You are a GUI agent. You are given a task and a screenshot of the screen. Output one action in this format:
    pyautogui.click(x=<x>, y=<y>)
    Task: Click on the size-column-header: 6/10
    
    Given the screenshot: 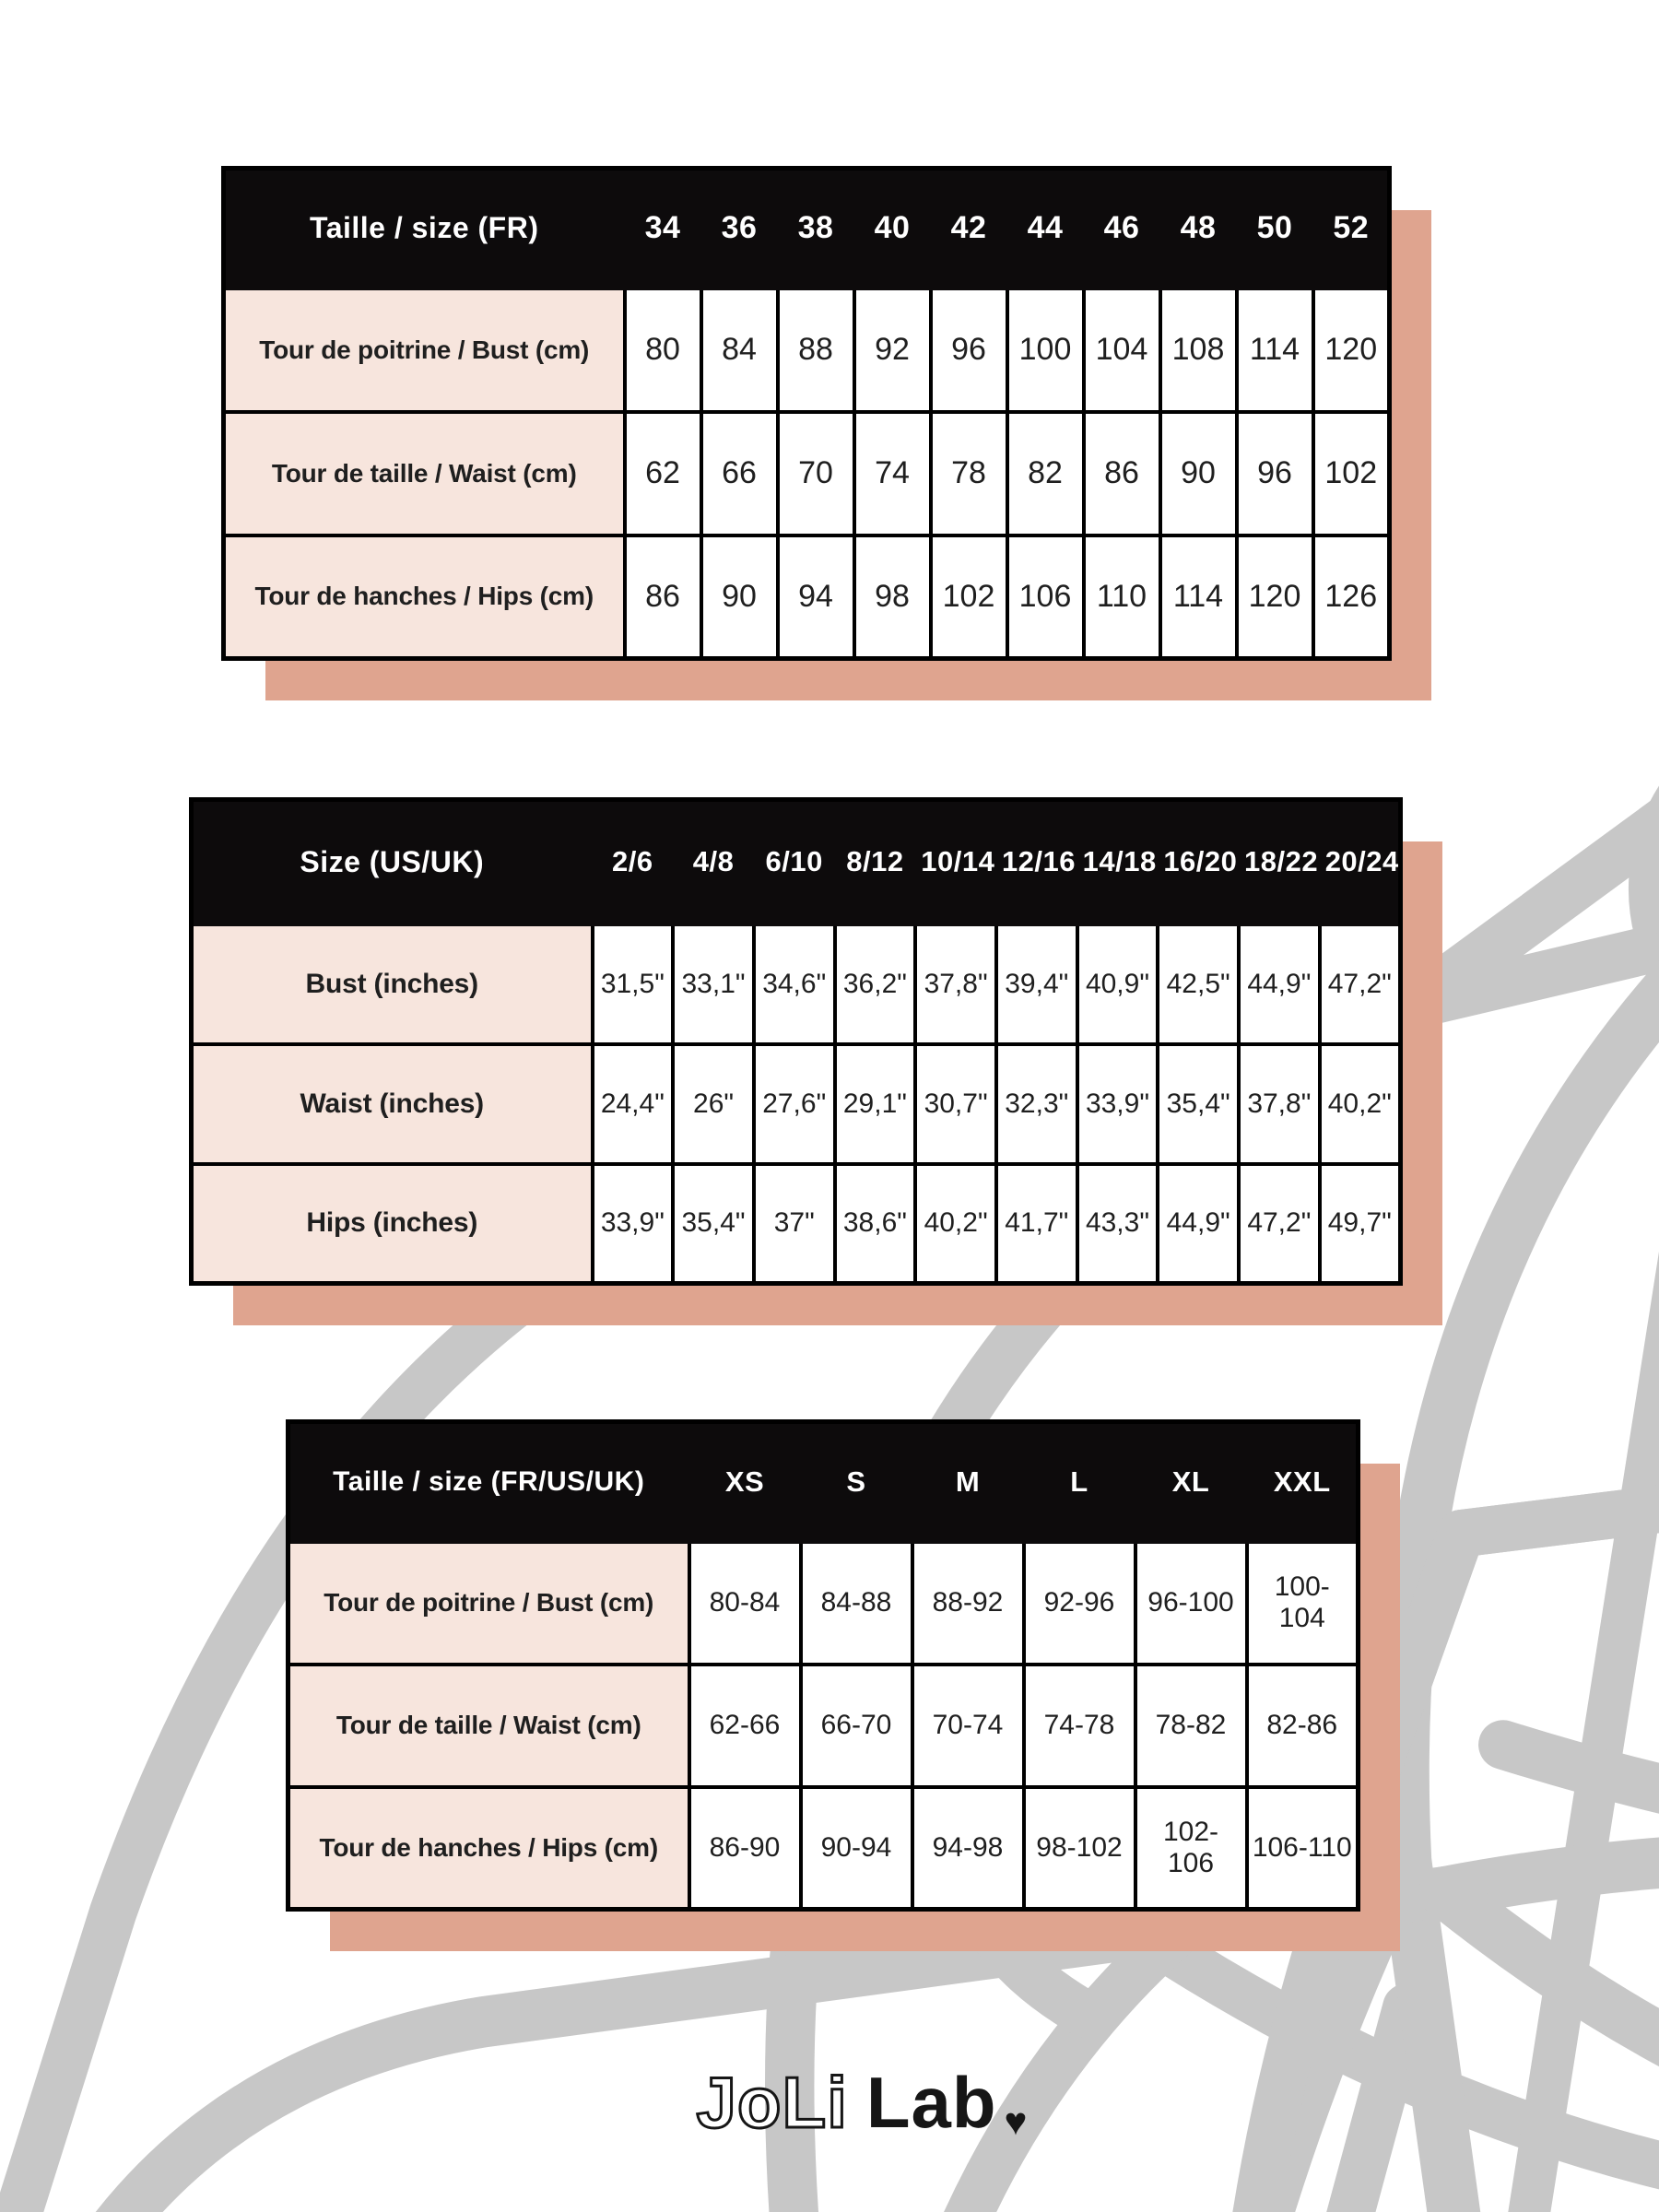 What is the action you would take?
    pyautogui.click(x=794, y=861)
    